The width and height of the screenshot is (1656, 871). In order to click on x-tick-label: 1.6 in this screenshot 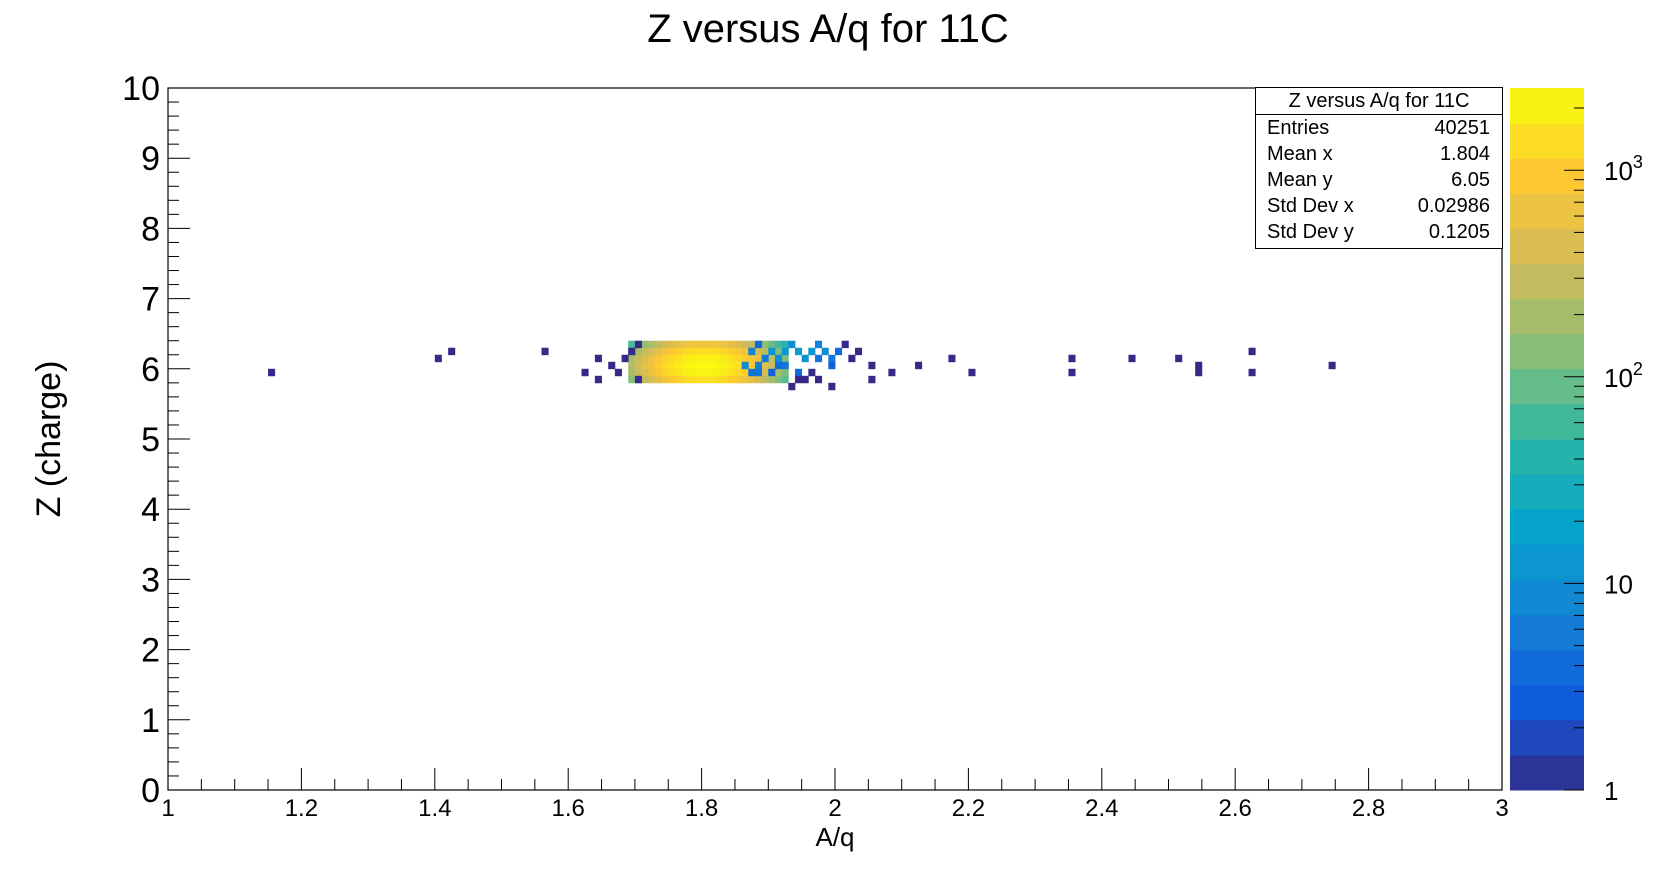, I will do `click(568, 808)`.